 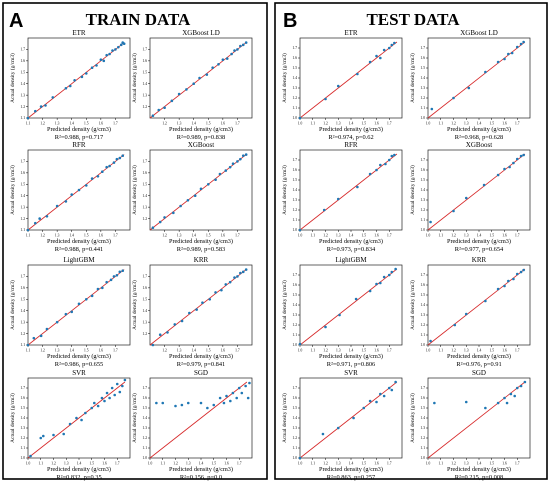 What do you see at coordinates (201, 137) in the screenshot?
I see `stats-label: R²=0.989, p=0.838` at bounding box center [201, 137].